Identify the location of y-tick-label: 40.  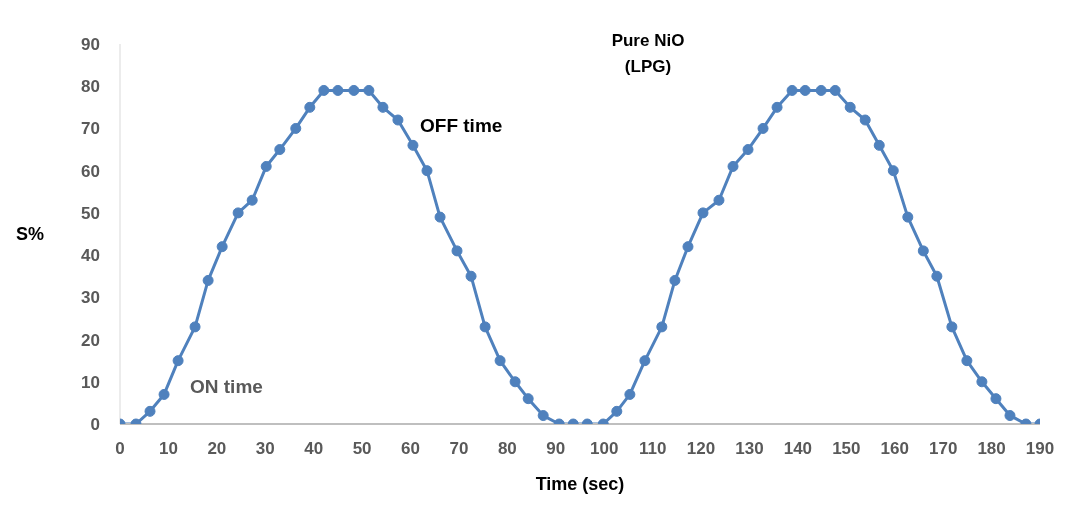
(90, 256).